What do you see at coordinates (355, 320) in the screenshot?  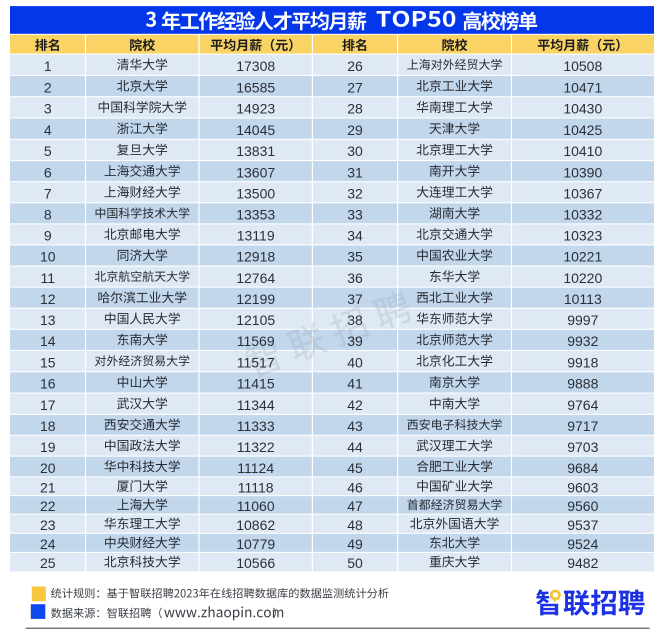 I see `svg-text: 38` at bounding box center [355, 320].